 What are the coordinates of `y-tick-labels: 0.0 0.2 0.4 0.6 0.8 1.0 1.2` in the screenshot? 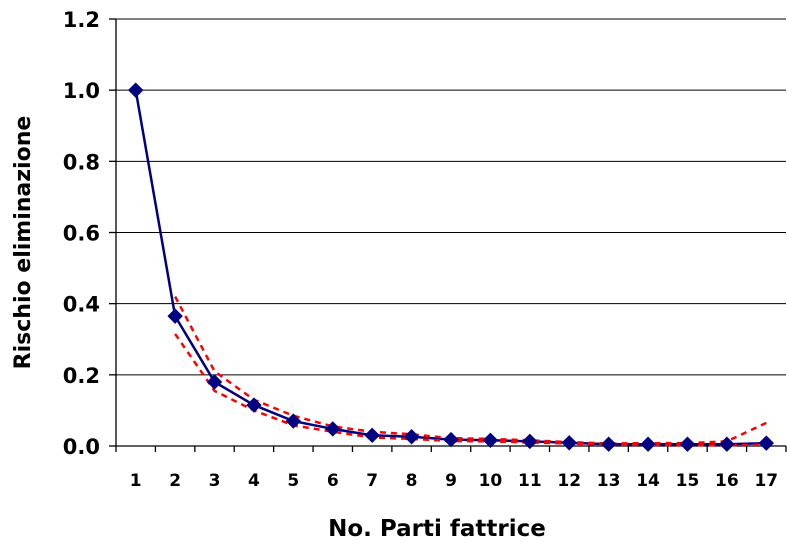 It's located at (89, 233).